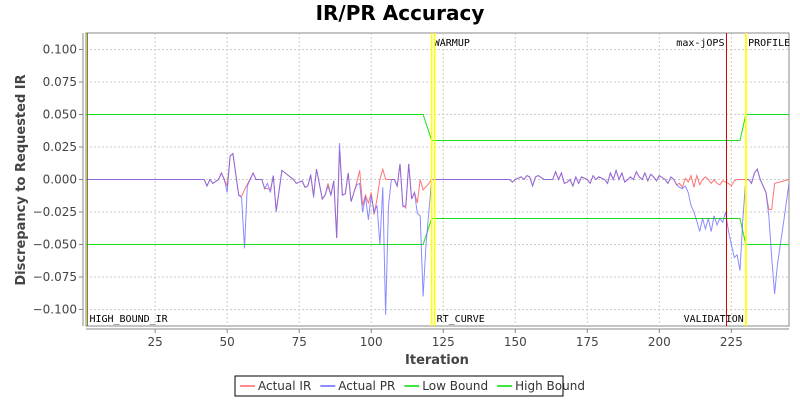 Image resolution: width=800 pixels, height=404 pixels. I want to click on marker-label: WARMUP, so click(452, 43).